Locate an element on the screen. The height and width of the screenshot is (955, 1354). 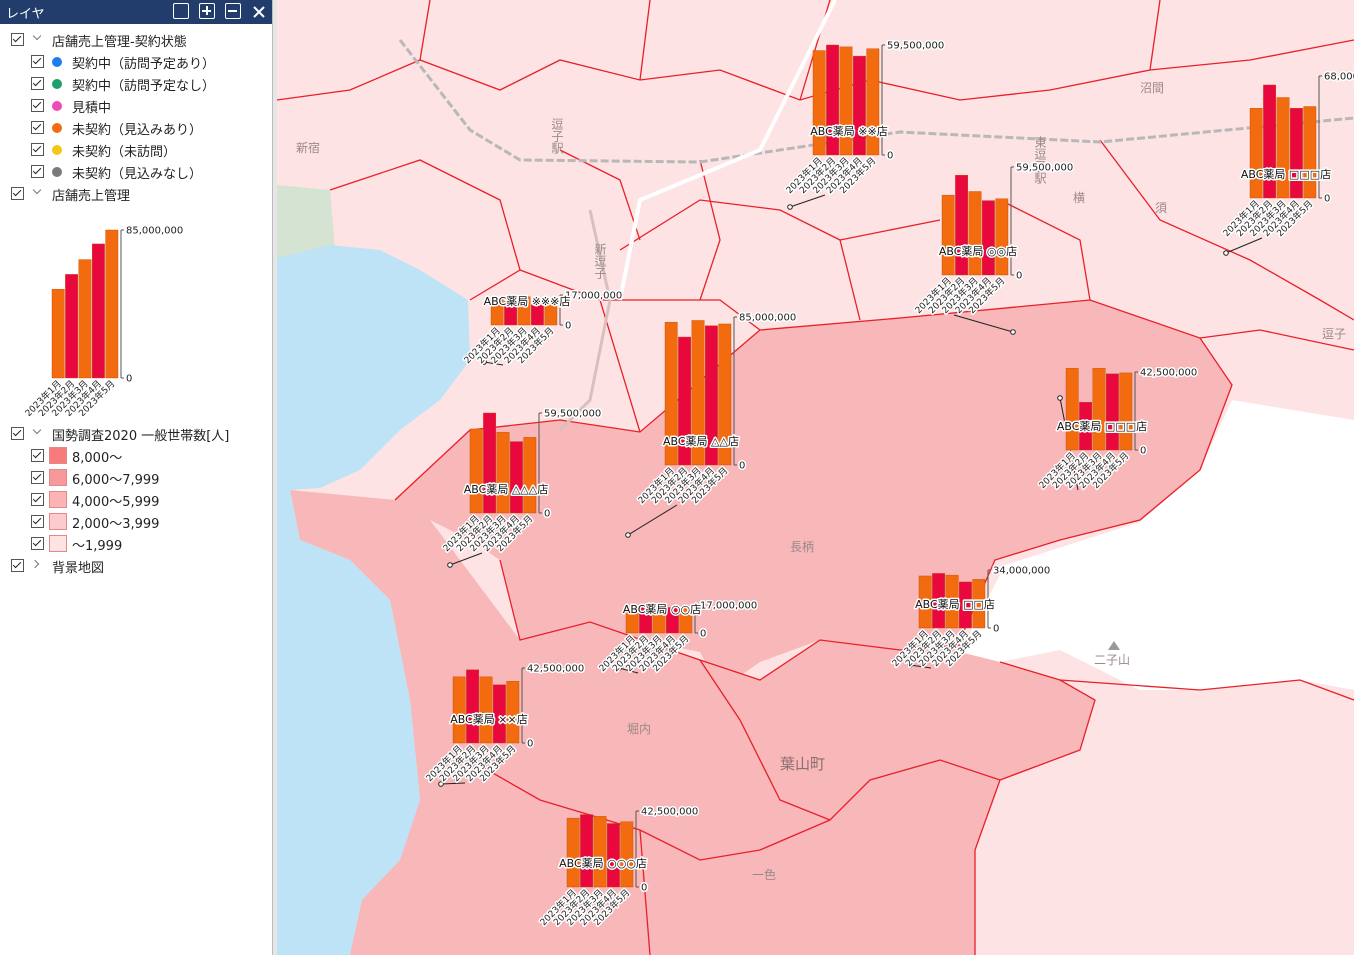
legend-item: 未契約（見込みなし） is located at coordinates (136, 172).